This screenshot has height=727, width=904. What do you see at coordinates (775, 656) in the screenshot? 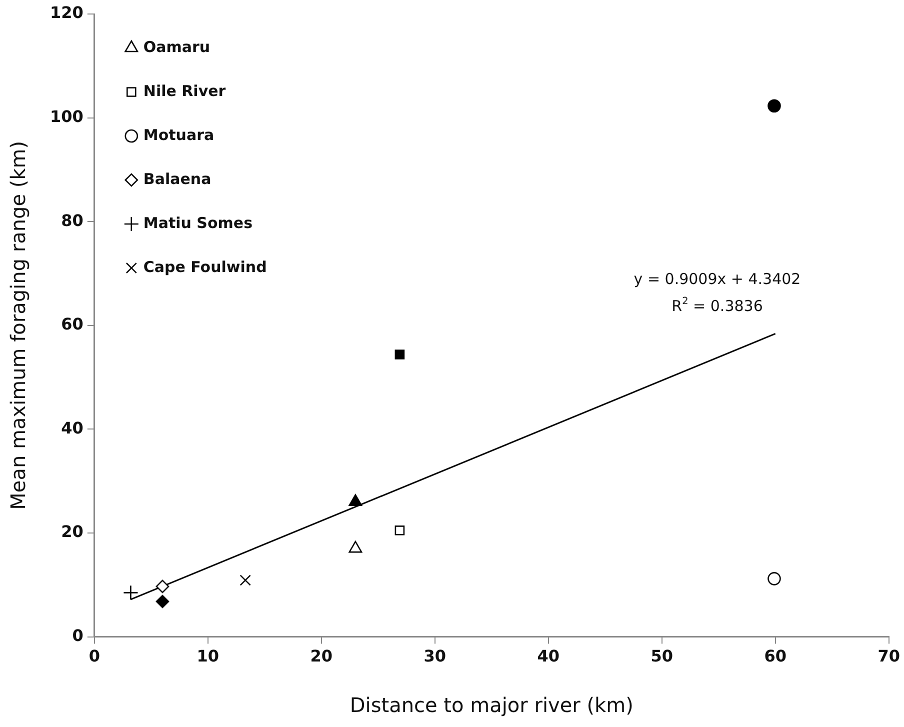
I see `x-tick-label: 60` at bounding box center [775, 656].